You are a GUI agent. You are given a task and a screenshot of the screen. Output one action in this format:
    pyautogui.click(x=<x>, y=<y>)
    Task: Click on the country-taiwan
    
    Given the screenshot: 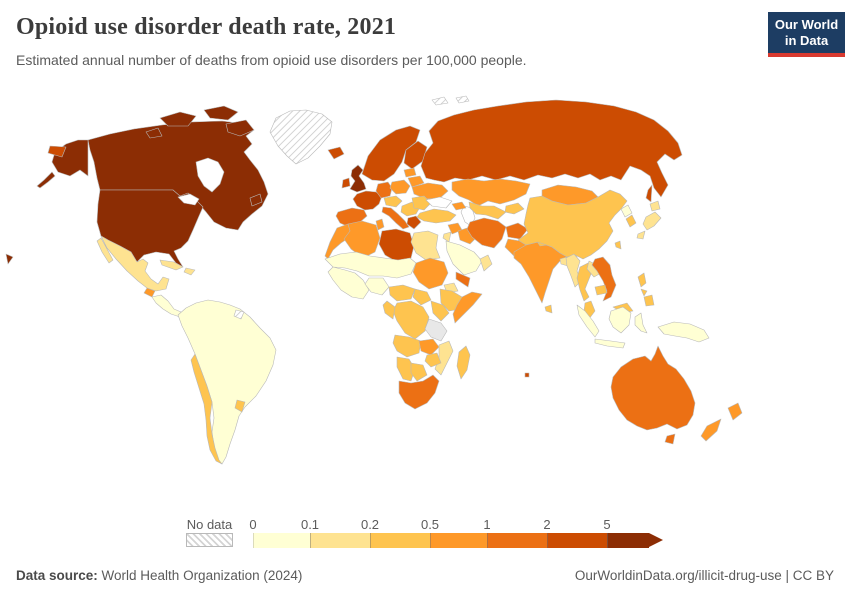 What is the action you would take?
    pyautogui.click(x=618, y=245)
    